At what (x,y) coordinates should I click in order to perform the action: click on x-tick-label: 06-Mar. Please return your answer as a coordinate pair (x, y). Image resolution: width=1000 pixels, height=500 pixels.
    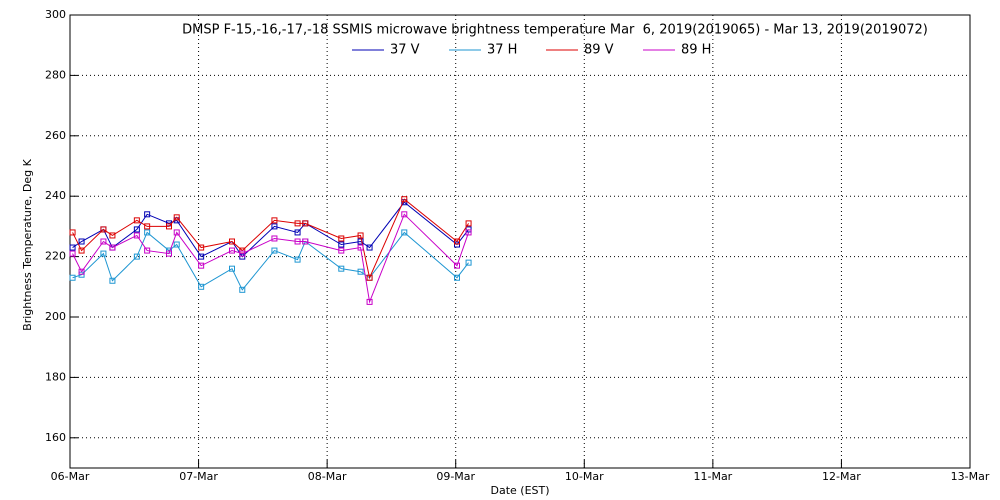
    Looking at the image, I should click on (70, 476).